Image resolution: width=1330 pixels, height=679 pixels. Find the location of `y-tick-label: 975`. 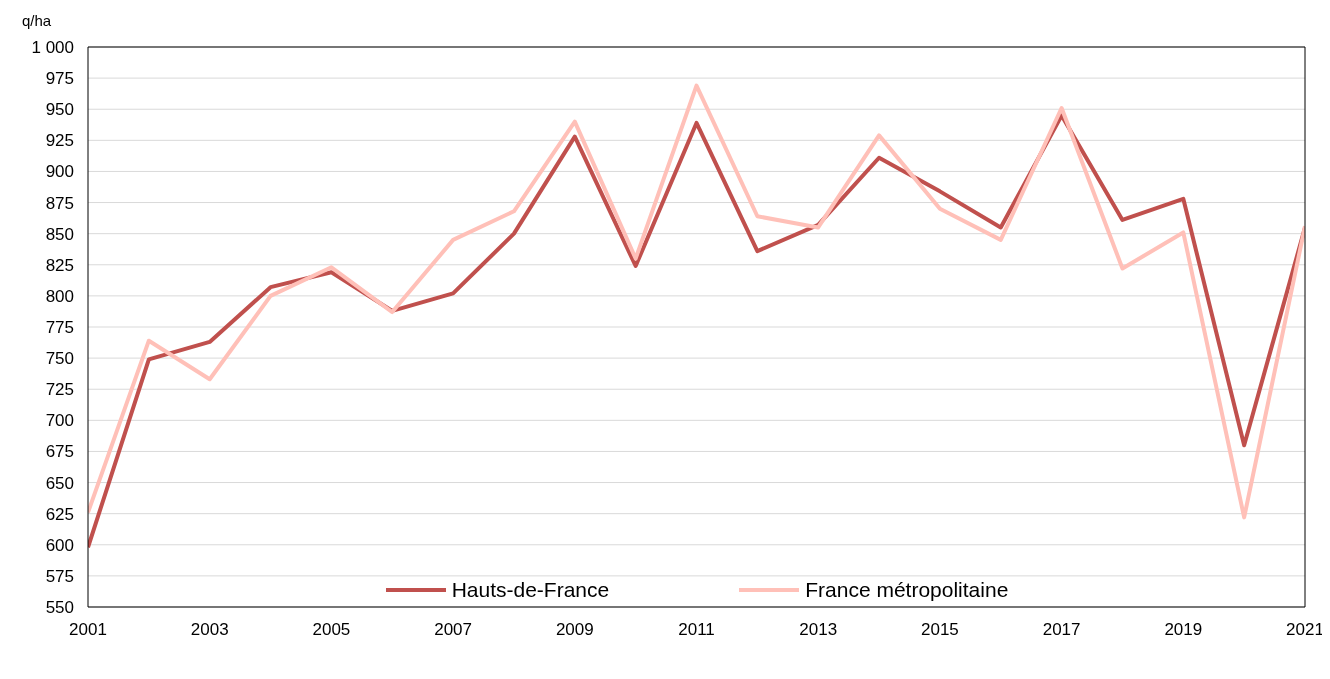

y-tick-label: 975 is located at coordinates (59, 79).